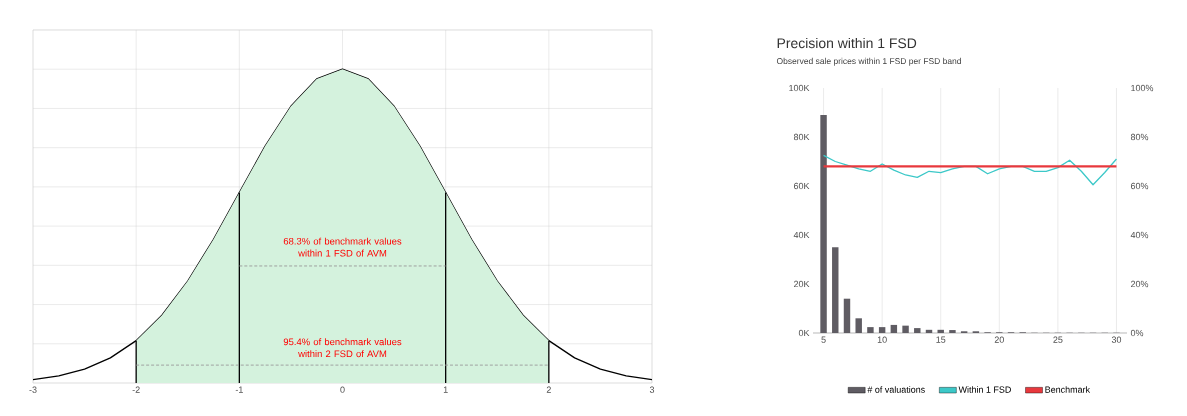 The height and width of the screenshot is (416, 1187). I want to click on x-tick-label: 30, so click(1116, 339).